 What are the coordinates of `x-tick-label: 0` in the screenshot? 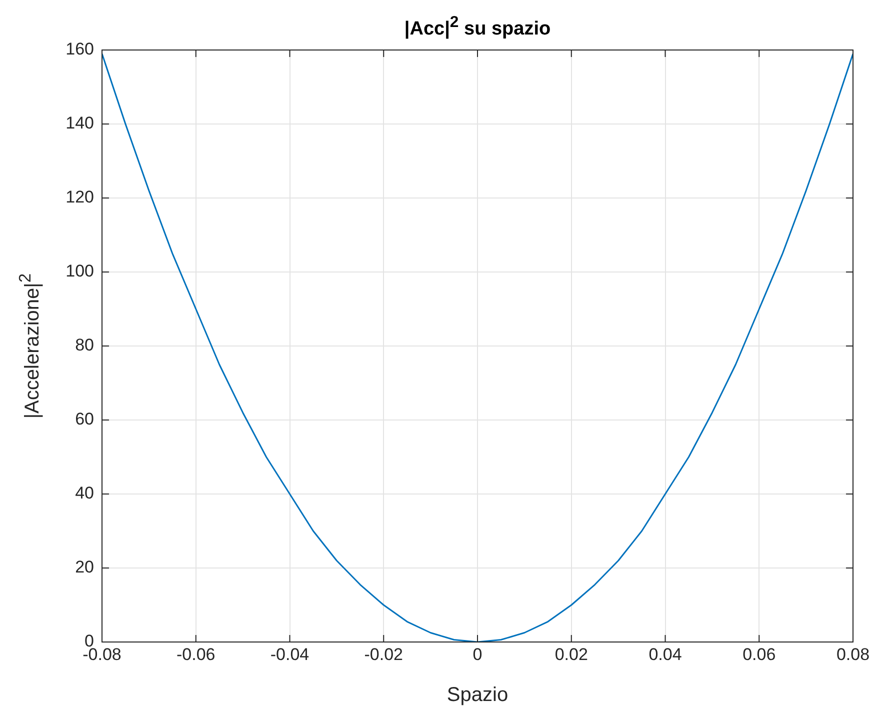 It's located at (477, 654).